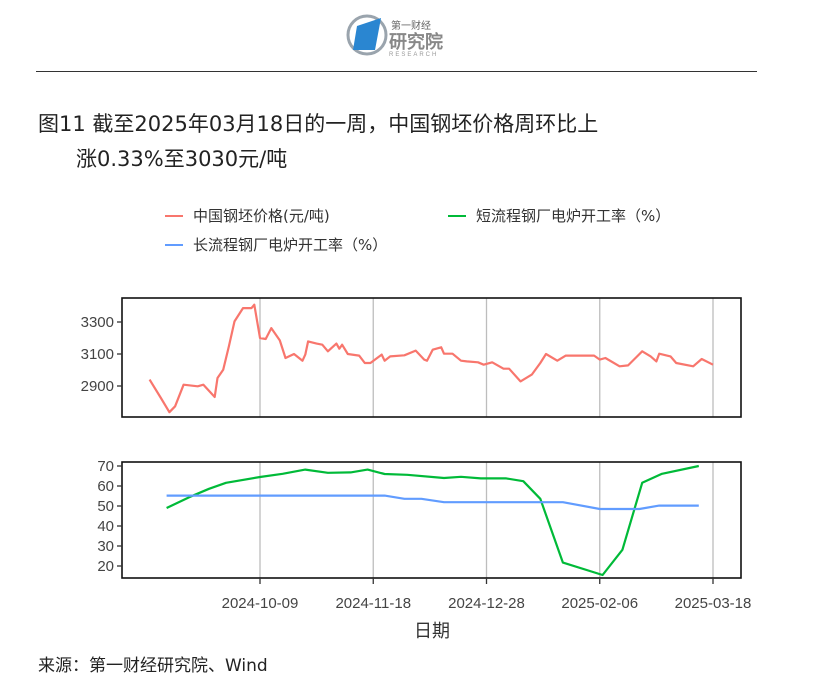 The image size is (819, 694). I want to click on logo: 第一财经 研究院 RESEARCH, so click(400, 35).